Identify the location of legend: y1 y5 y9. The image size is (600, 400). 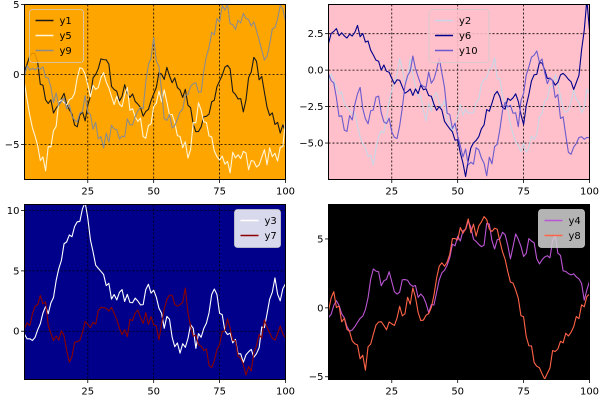
(56, 36).